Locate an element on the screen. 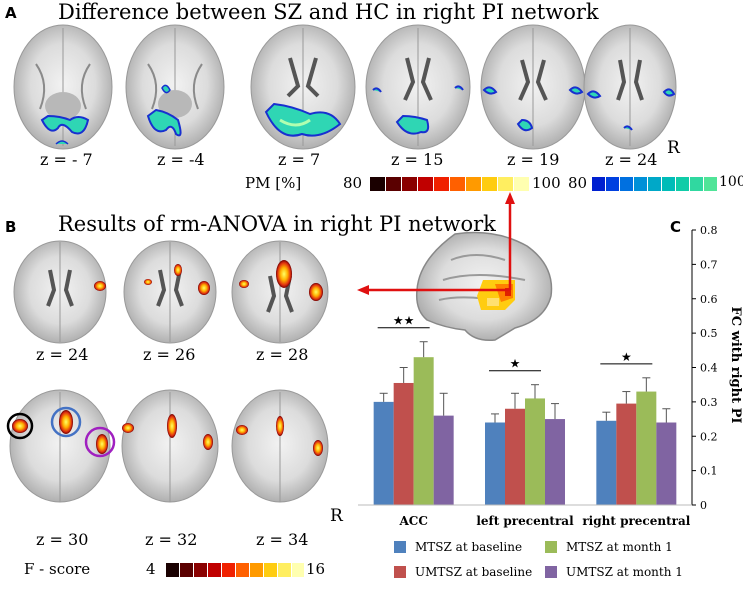 This screenshot has width=743, height=595. brain-slice-b6 is located at coordinates (280, 446).